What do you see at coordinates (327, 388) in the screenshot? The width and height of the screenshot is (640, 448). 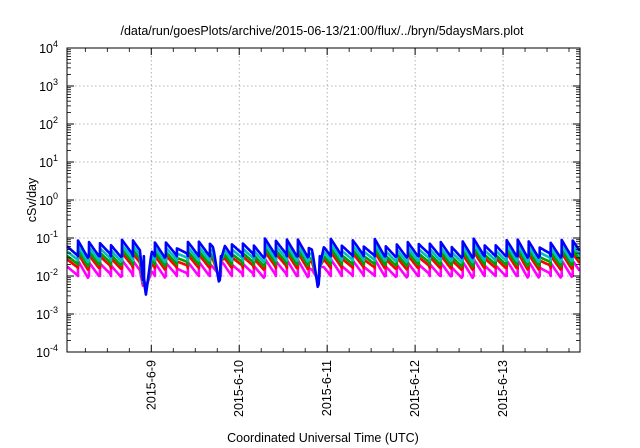 I see `x-tick-label: 2015-6-11` at bounding box center [327, 388].